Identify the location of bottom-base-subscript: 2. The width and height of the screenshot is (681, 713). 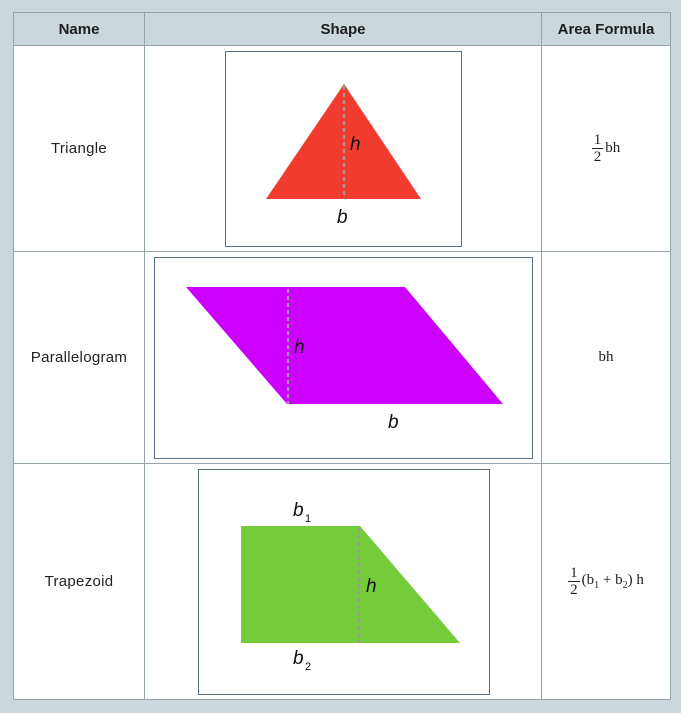
(308, 667).